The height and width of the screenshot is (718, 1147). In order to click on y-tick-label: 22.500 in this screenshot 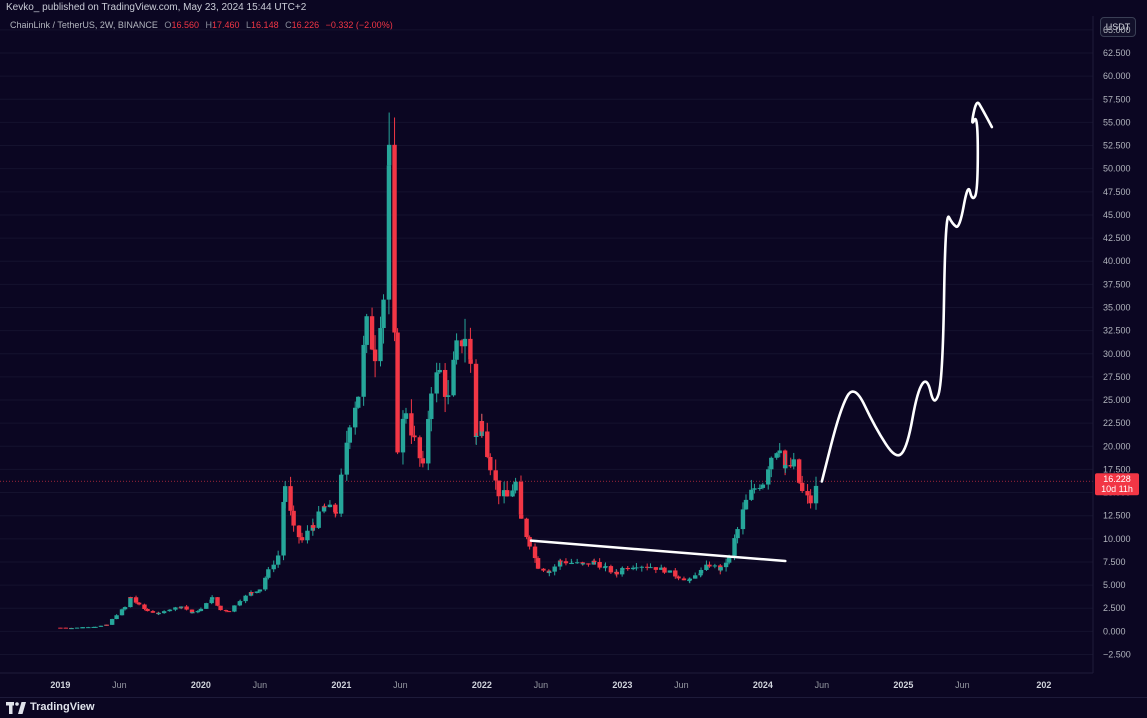, I will do `click(1117, 423)`.